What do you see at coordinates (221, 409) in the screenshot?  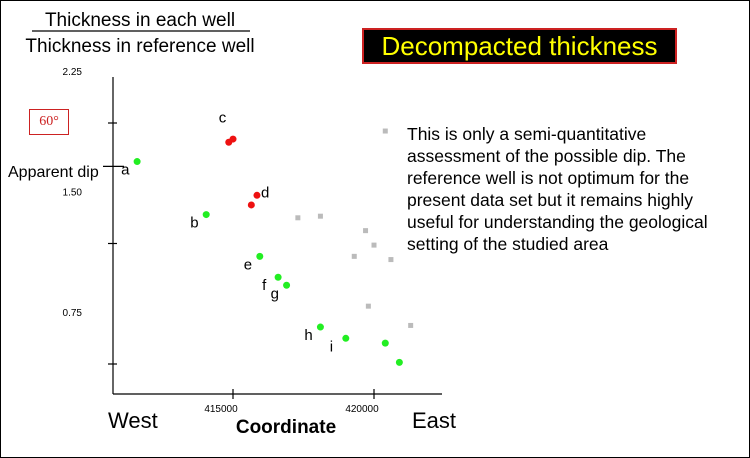 I see `x-tick-label-0: 415000` at bounding box center [221, 409].